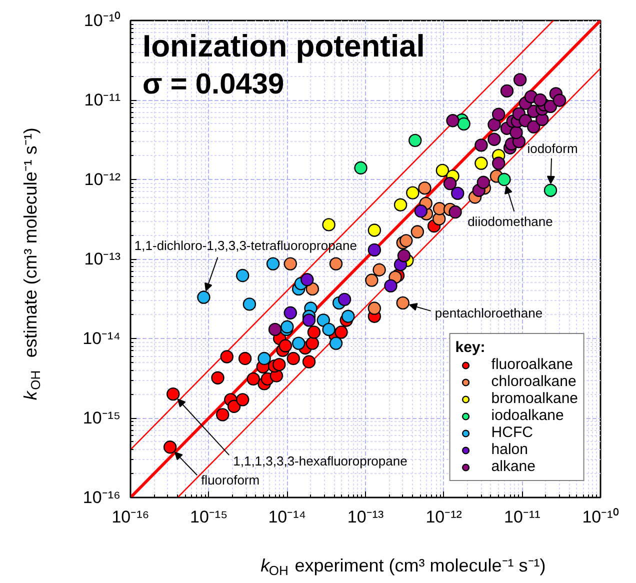 The height and width of the screenshot is (583, 636). What do you see at coordinates (488, 312) in the screenshot?
I see `annotation: pentachloroethane` at bounding box center [488, 312].